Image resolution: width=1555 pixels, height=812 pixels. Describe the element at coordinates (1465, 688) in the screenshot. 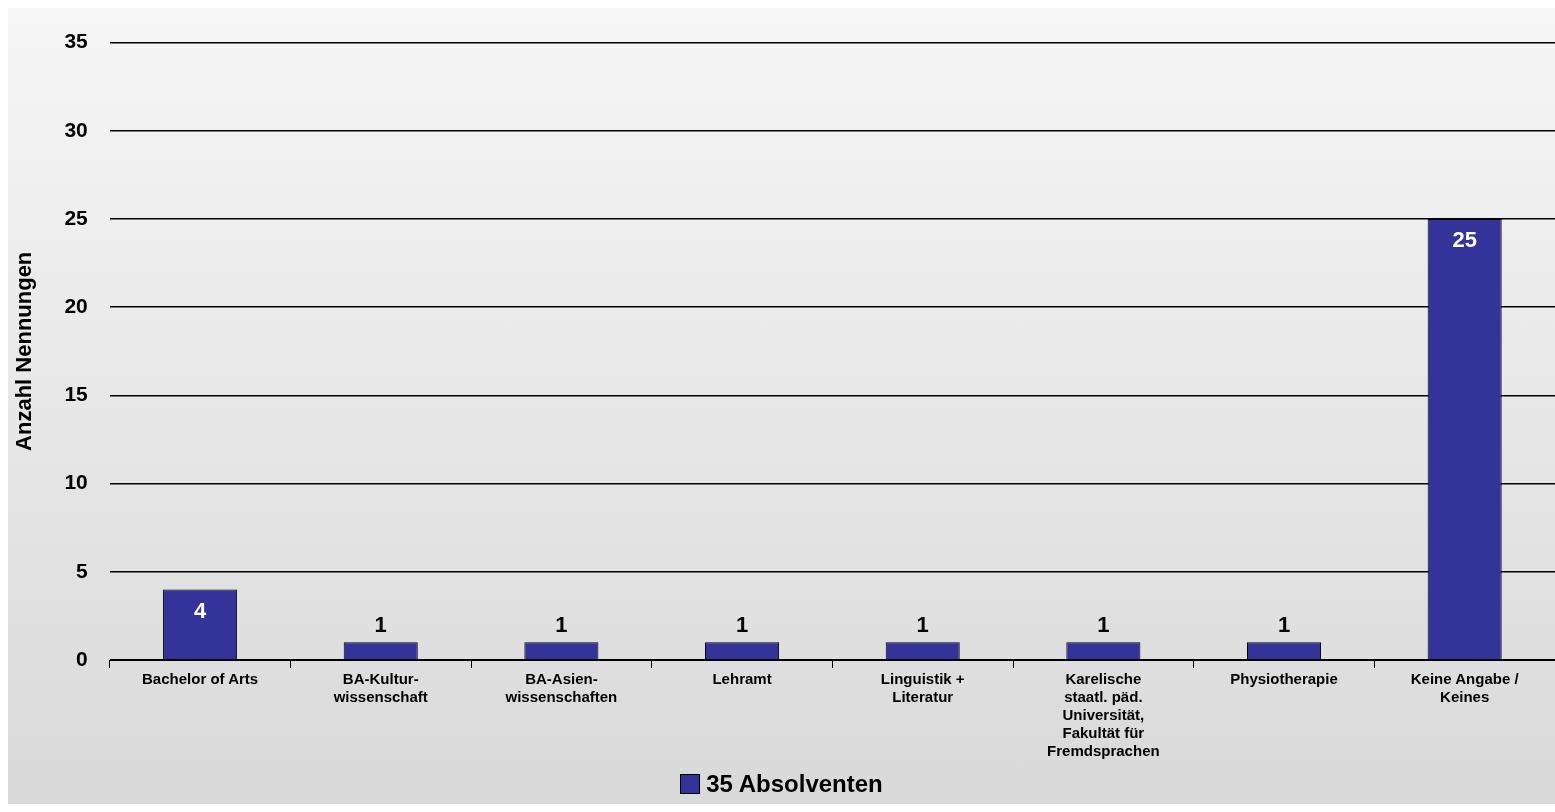

I see `x-tick-label: Keine Angabe / Keines` at that location.